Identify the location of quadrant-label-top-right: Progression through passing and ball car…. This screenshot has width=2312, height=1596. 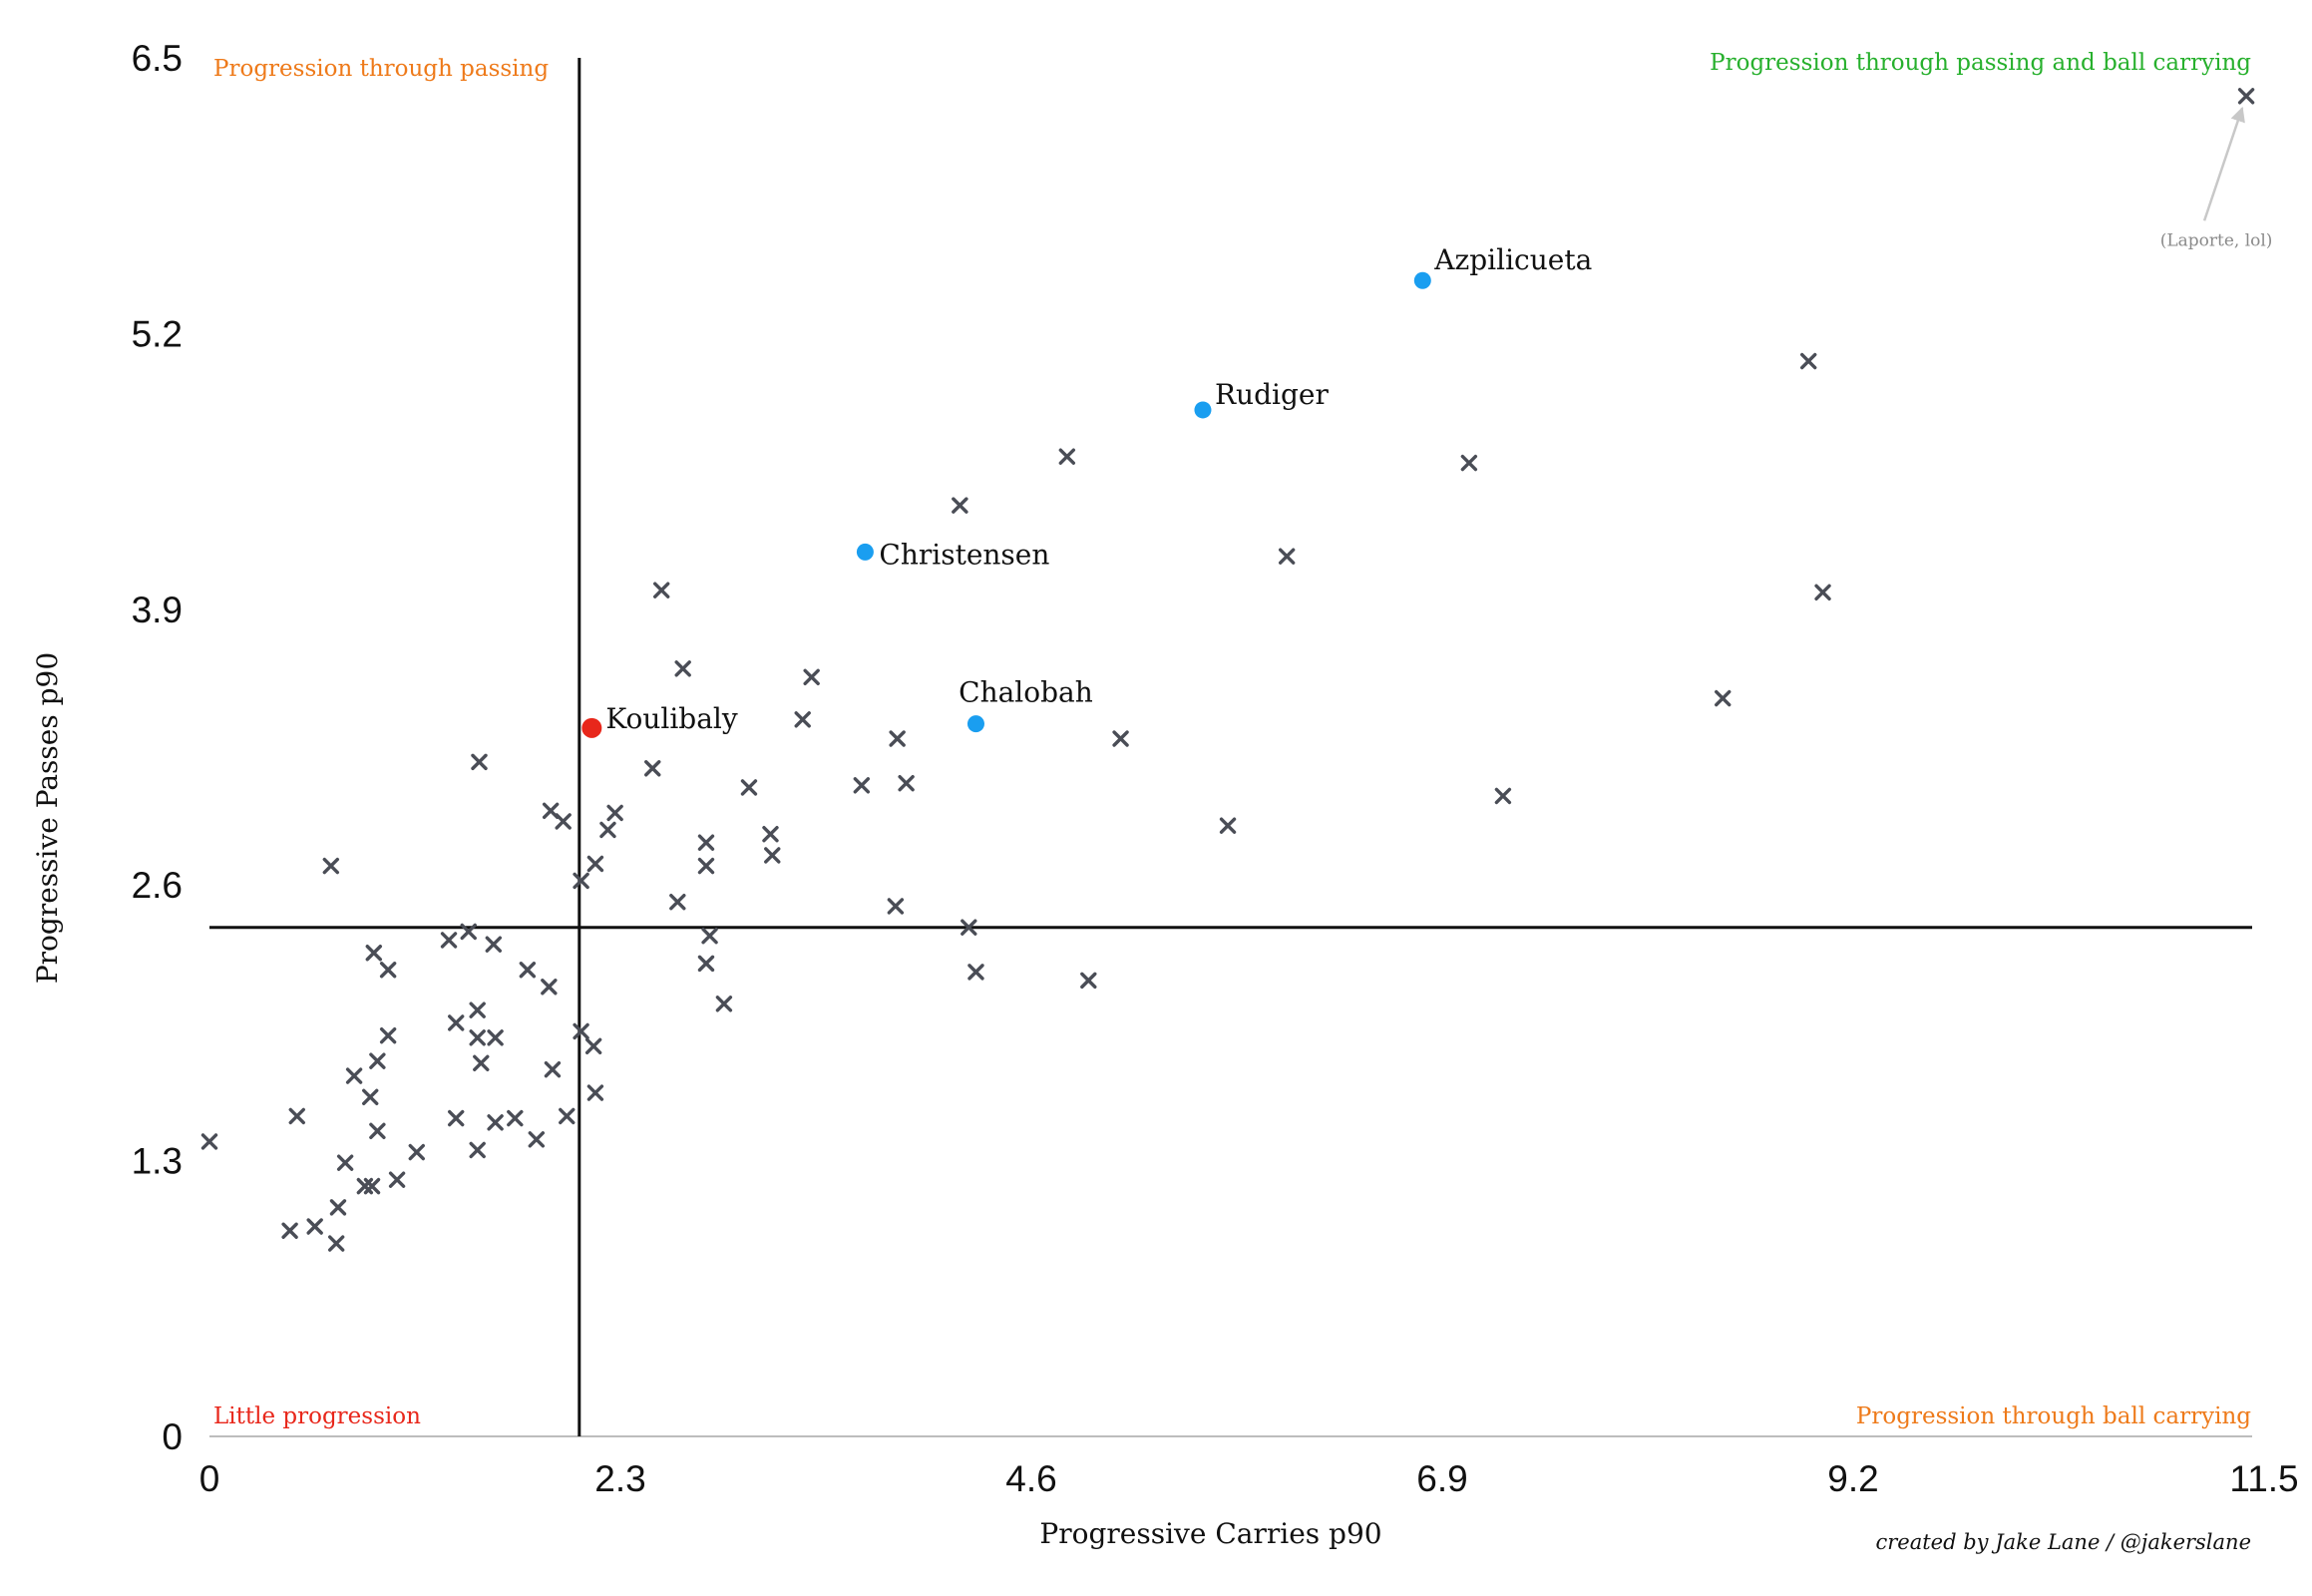
(1981, 63).